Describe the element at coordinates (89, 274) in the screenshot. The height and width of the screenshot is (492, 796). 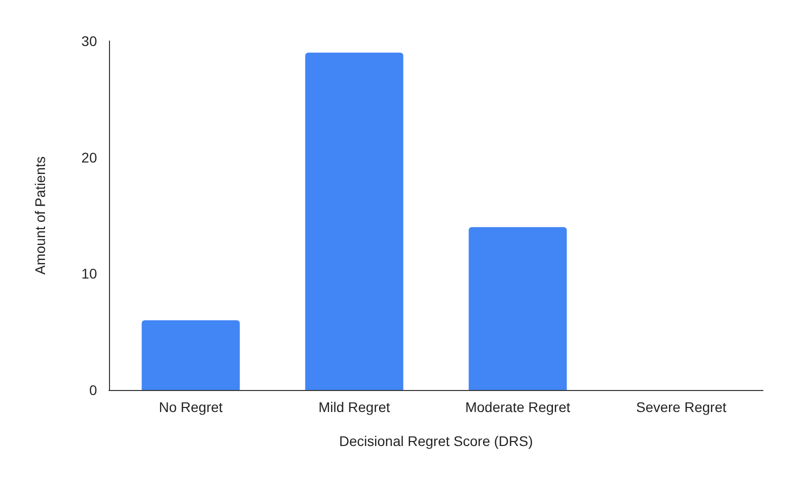
I see `y-tick-label: 10` at that location.